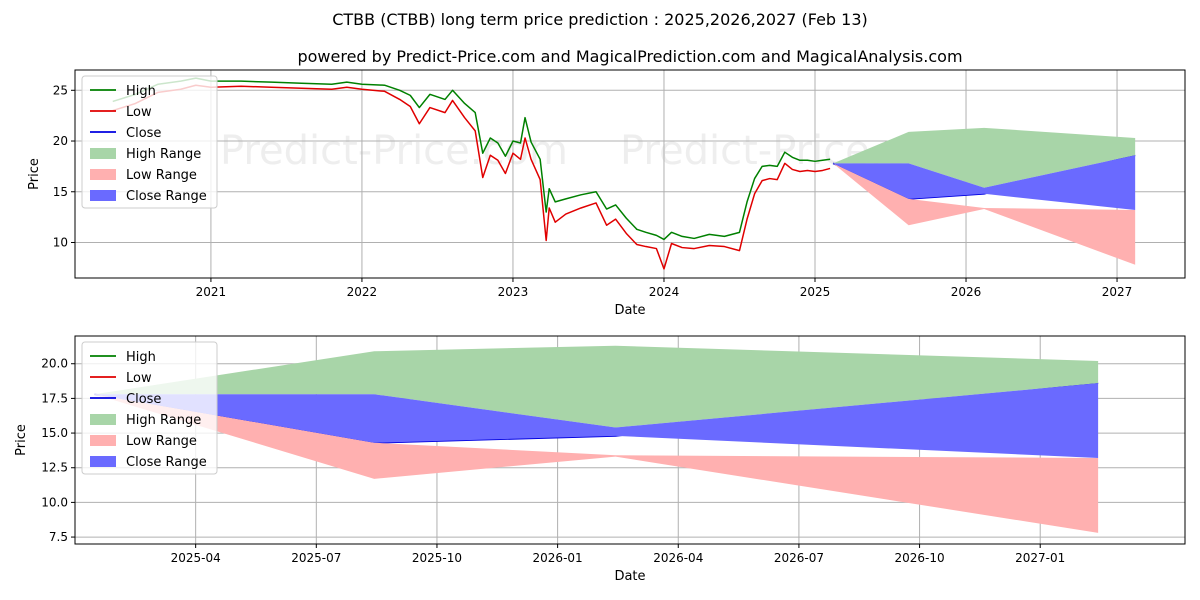  Describe the element at coordinates (664, 292) in the screenshot. I see `x-tick-label: 2024` at that location.